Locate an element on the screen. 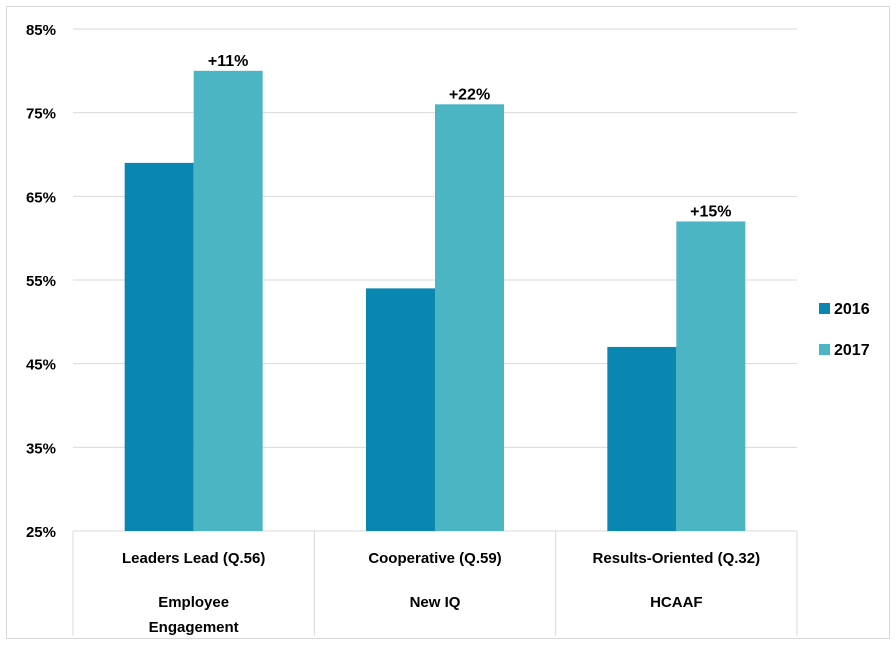 The width and height of the screenshot is (896, 645). x-tick-label: Cooperative (Q.59) is located at coordinates (434, 558).